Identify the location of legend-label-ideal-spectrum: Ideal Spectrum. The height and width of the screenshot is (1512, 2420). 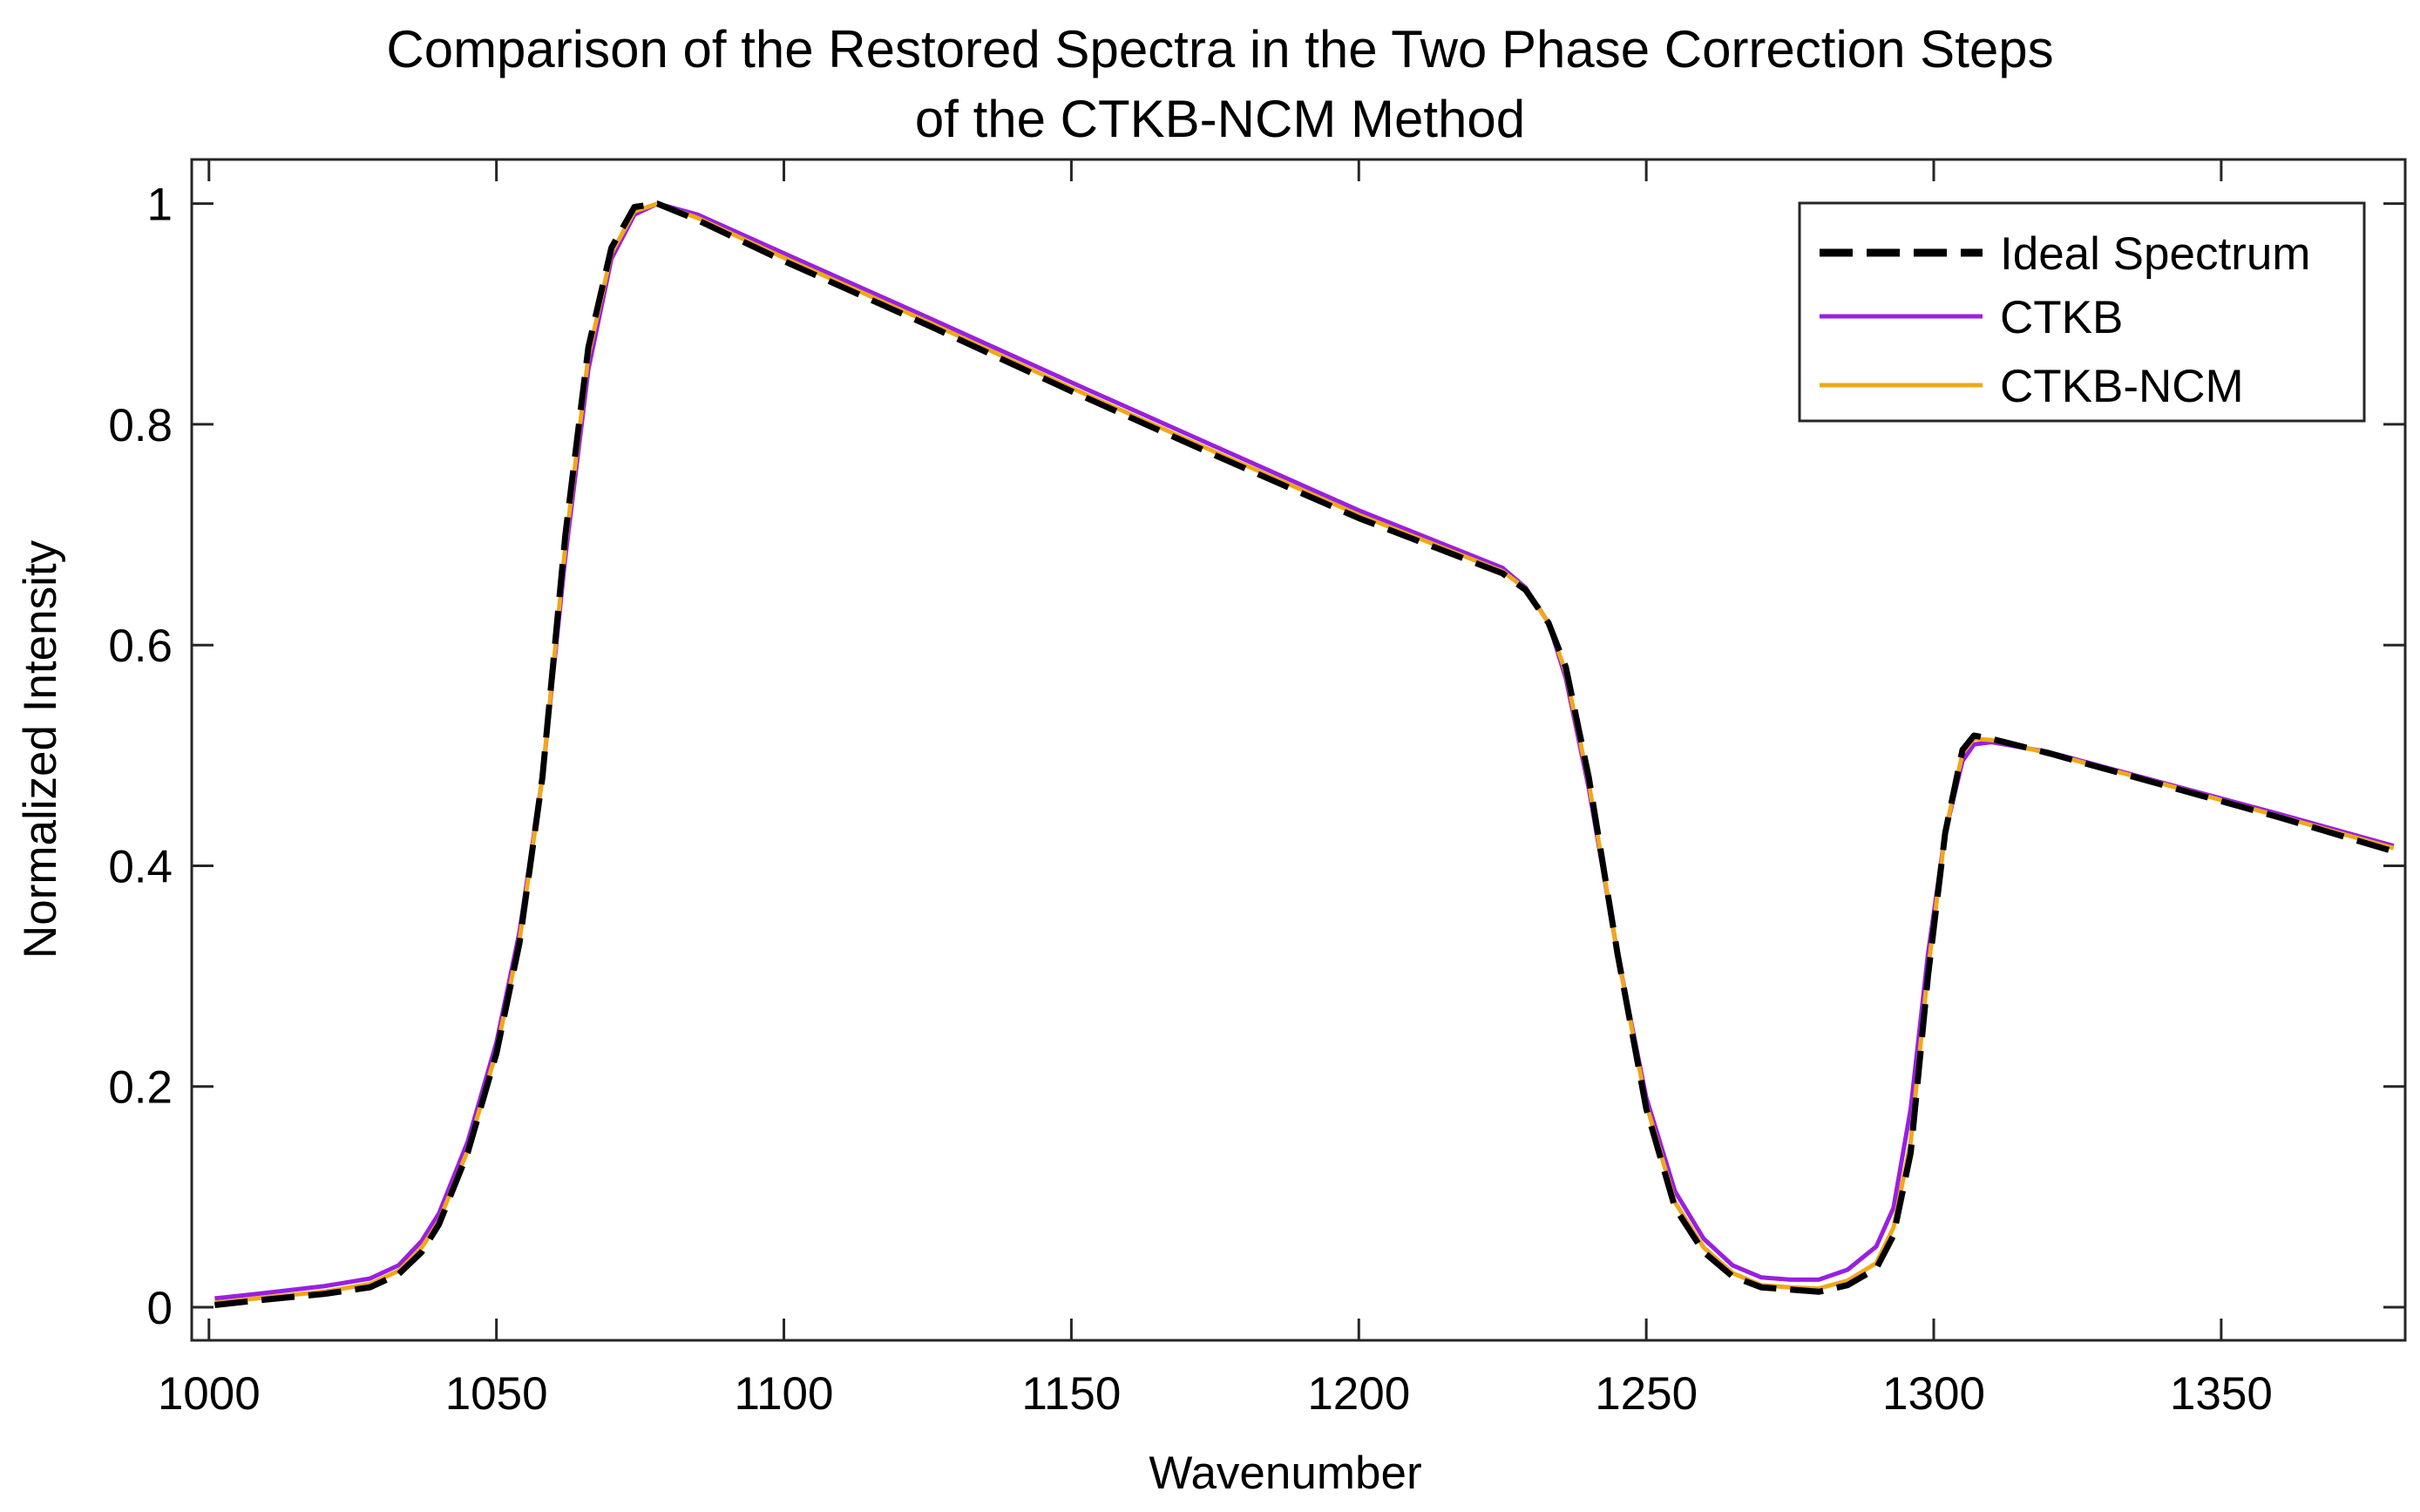
(2155, 254).